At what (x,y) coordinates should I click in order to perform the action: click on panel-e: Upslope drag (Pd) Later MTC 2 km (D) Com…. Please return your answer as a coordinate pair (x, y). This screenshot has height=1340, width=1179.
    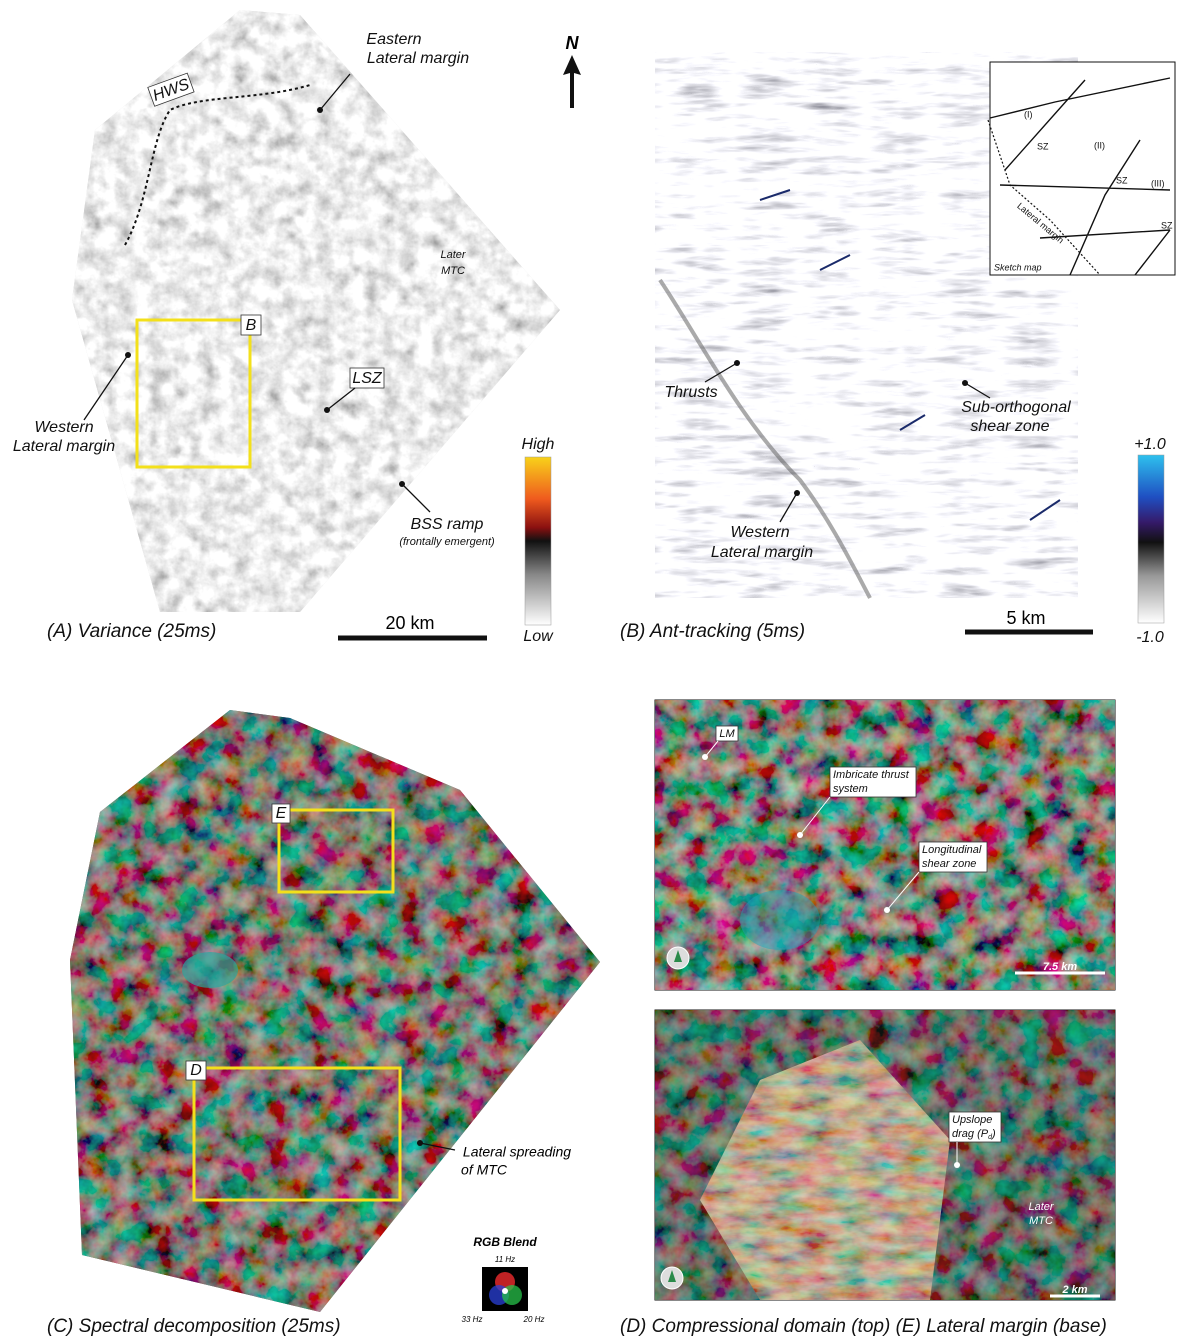
    Looking at the image, I should click on (868, 1173).